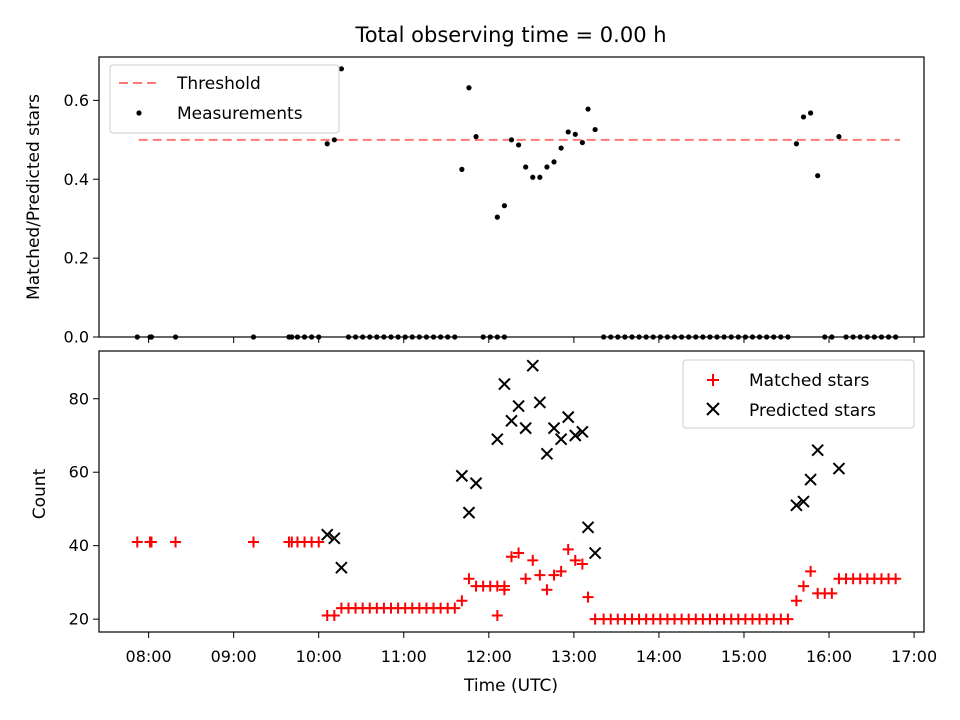 Image resolution: width=960 pixels, height=720 pixels. What do you see at coordinates (829, 656) in the screenshot?
I see `x-tick-label: 16:00` at bounding box center [829, 656].